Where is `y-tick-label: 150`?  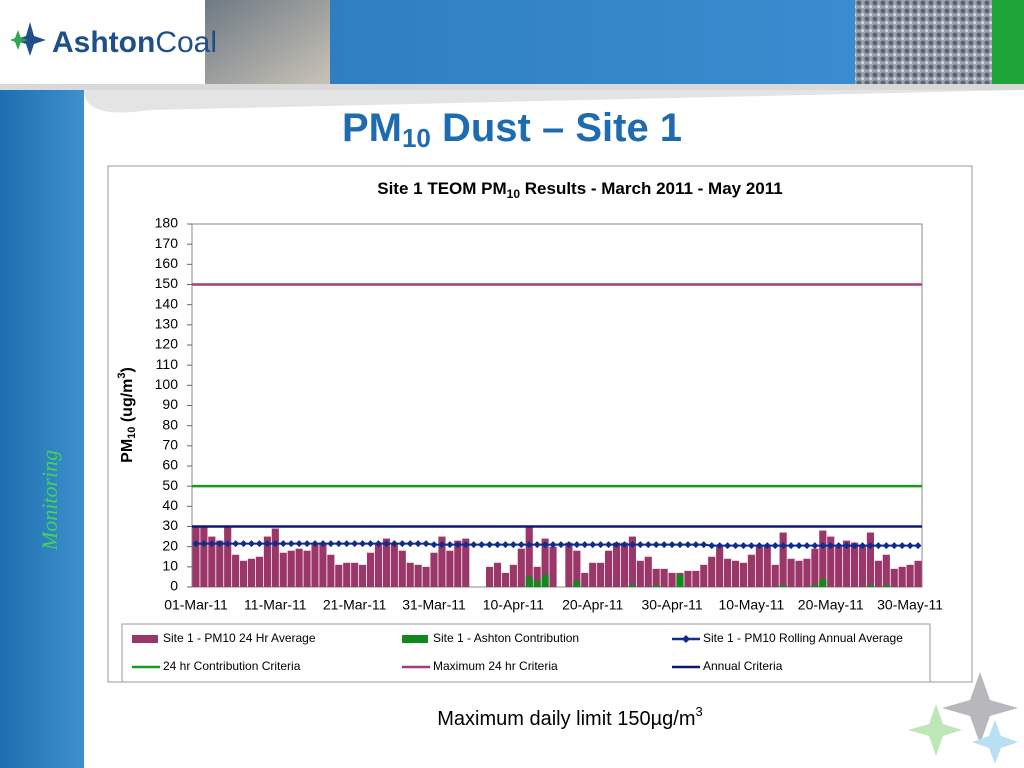
y-tick-label: 150 is located at coordinates (167, 283).